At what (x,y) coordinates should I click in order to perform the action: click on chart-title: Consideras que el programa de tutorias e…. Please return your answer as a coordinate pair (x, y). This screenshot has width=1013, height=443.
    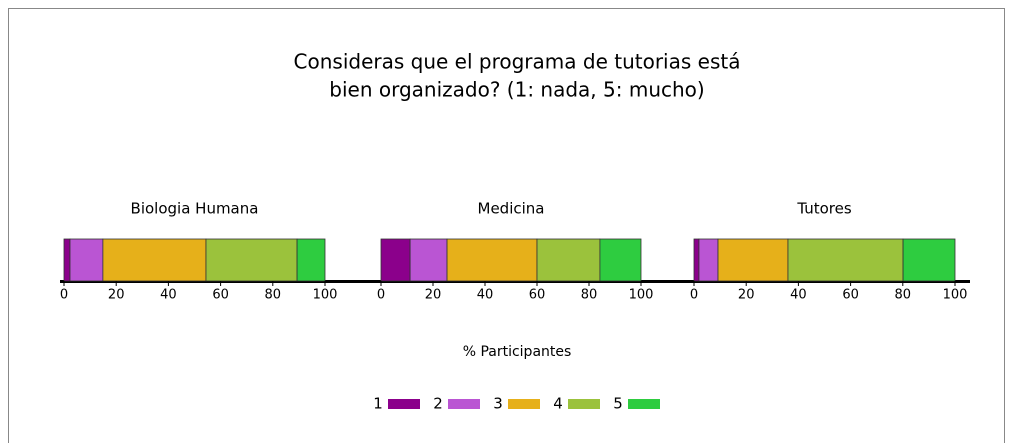
    Looking at the image, I should click on (517, 62).